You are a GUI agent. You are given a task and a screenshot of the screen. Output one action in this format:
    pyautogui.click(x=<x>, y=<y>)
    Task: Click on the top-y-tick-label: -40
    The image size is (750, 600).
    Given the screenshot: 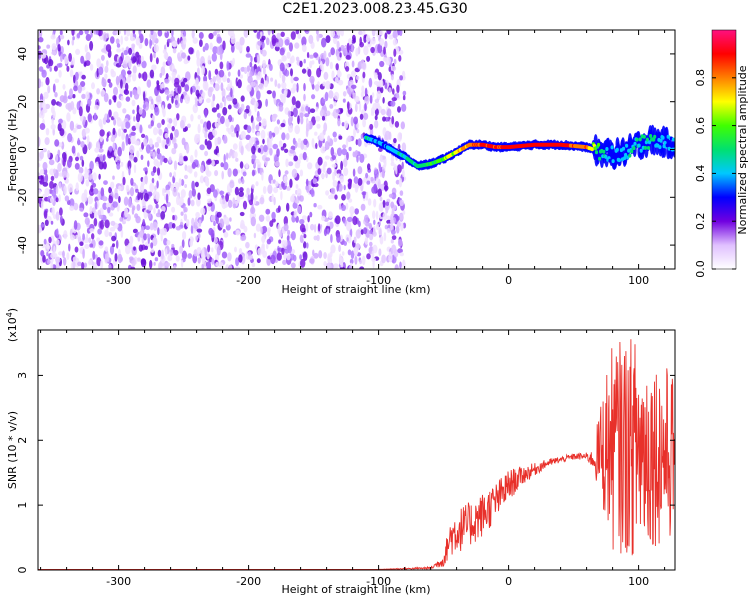 What is the action you would take?
    pyautogui.click(x=22, y=245)
    